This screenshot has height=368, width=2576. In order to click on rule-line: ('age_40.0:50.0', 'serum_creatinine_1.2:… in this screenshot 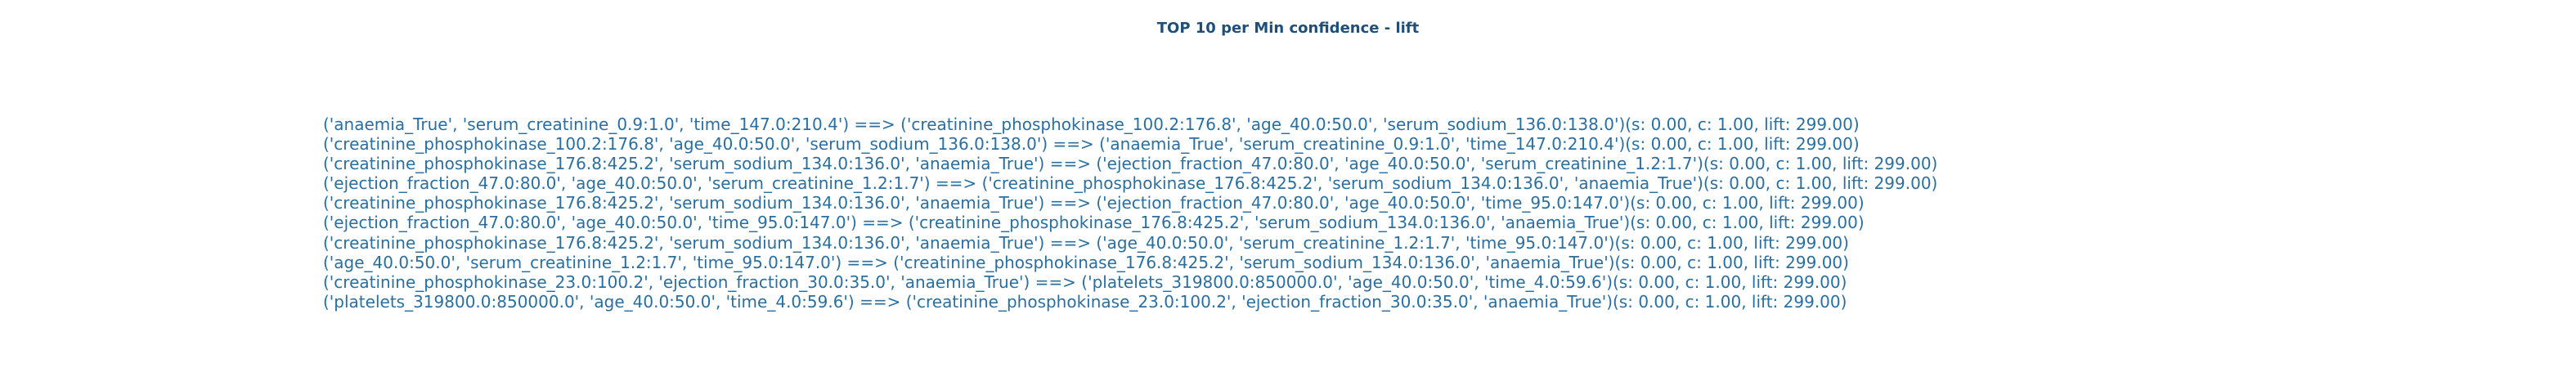, I will do `click(1086, 262)`.